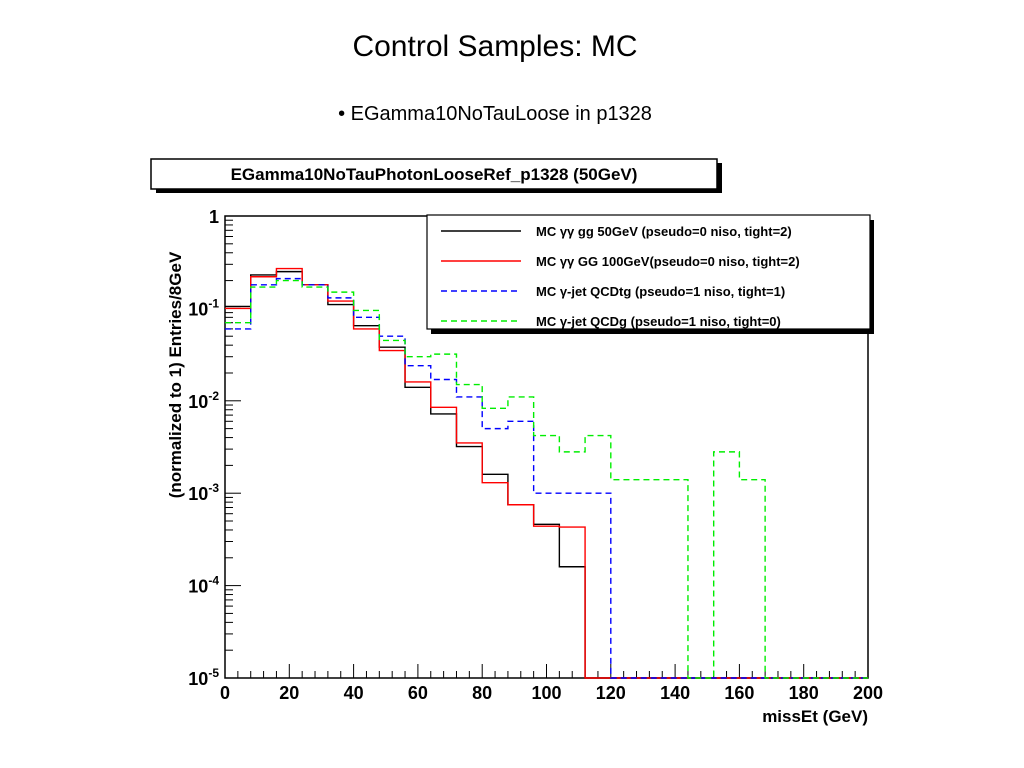 The height and width of the screenshot is (768, 1024). I want to click on legend-label: MC γ-jet QCDg (pseudo=1 niso, tight=0), so click(658, 321).